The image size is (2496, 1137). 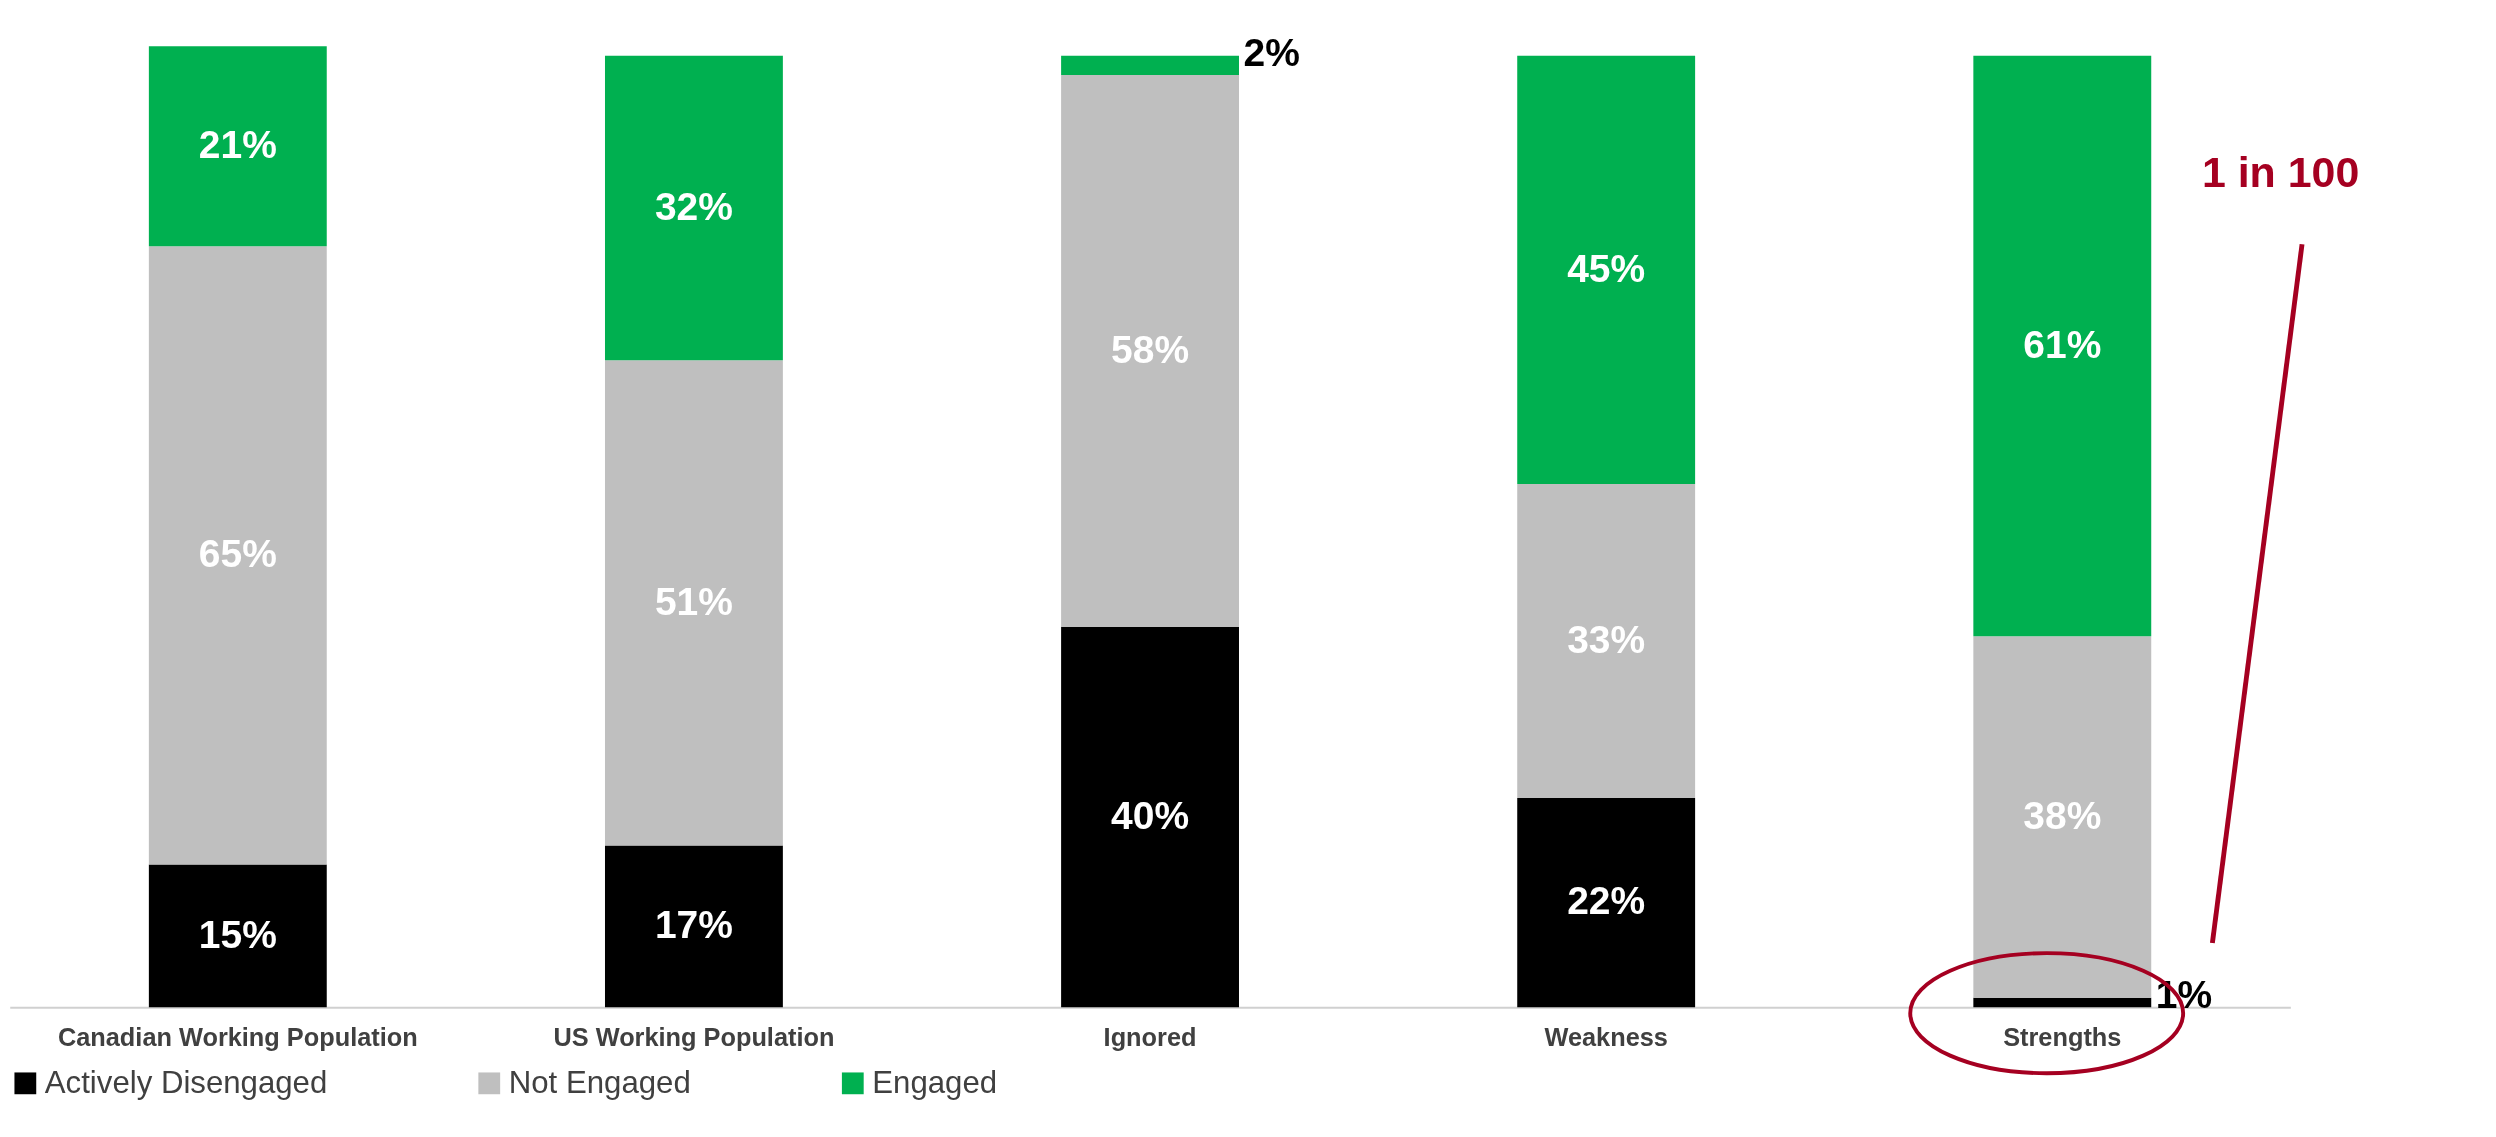 What do you see at coordinates (599, 1083) in the screenshot?
I see `legend-label: Not Engaged` at bounding box center [599, 1083].